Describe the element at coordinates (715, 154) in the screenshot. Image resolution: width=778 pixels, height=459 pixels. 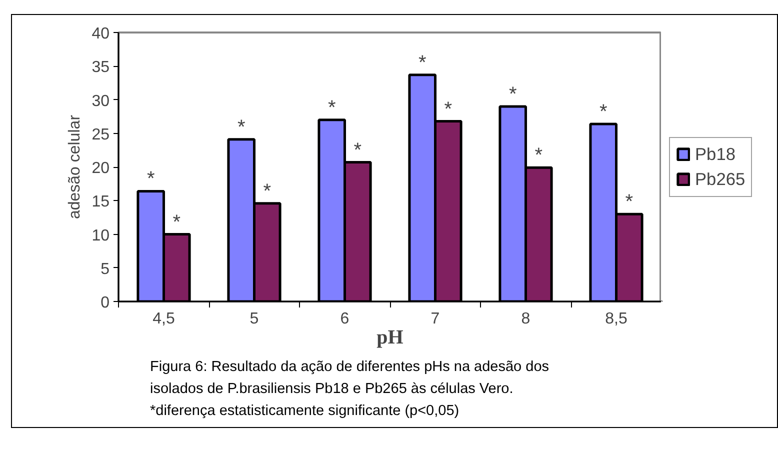
I see `legend-label: Pb18` at that location.